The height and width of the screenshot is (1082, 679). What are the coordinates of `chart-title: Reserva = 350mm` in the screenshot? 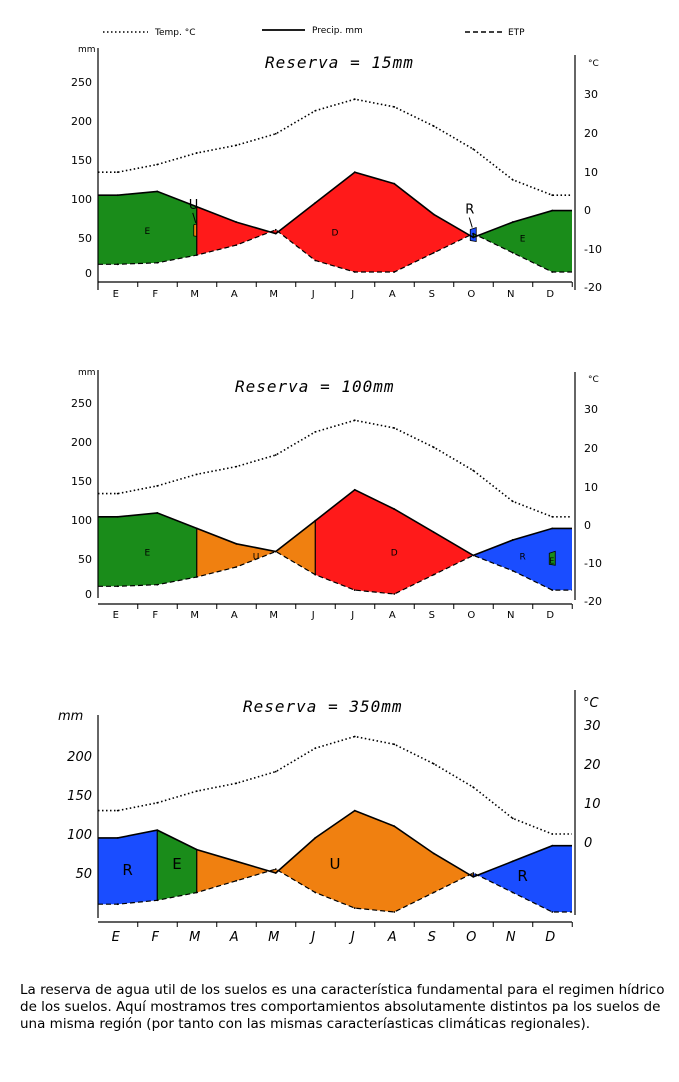 It's located at (323, 706).